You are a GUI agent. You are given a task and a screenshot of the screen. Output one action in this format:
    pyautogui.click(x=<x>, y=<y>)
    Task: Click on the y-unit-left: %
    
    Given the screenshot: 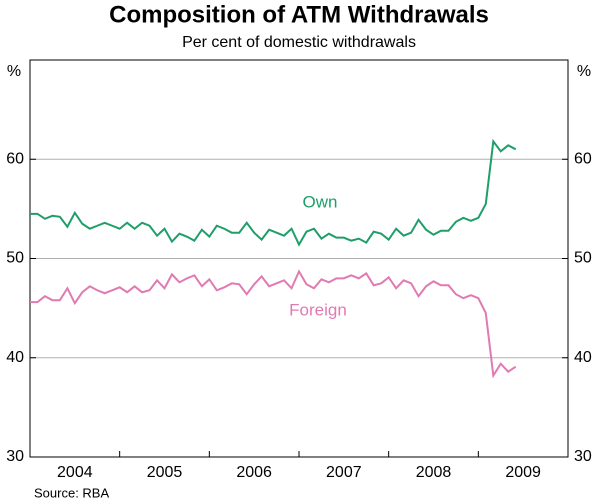 What is the action you would take?
    pyautogui.click(x=14, y=71)
    